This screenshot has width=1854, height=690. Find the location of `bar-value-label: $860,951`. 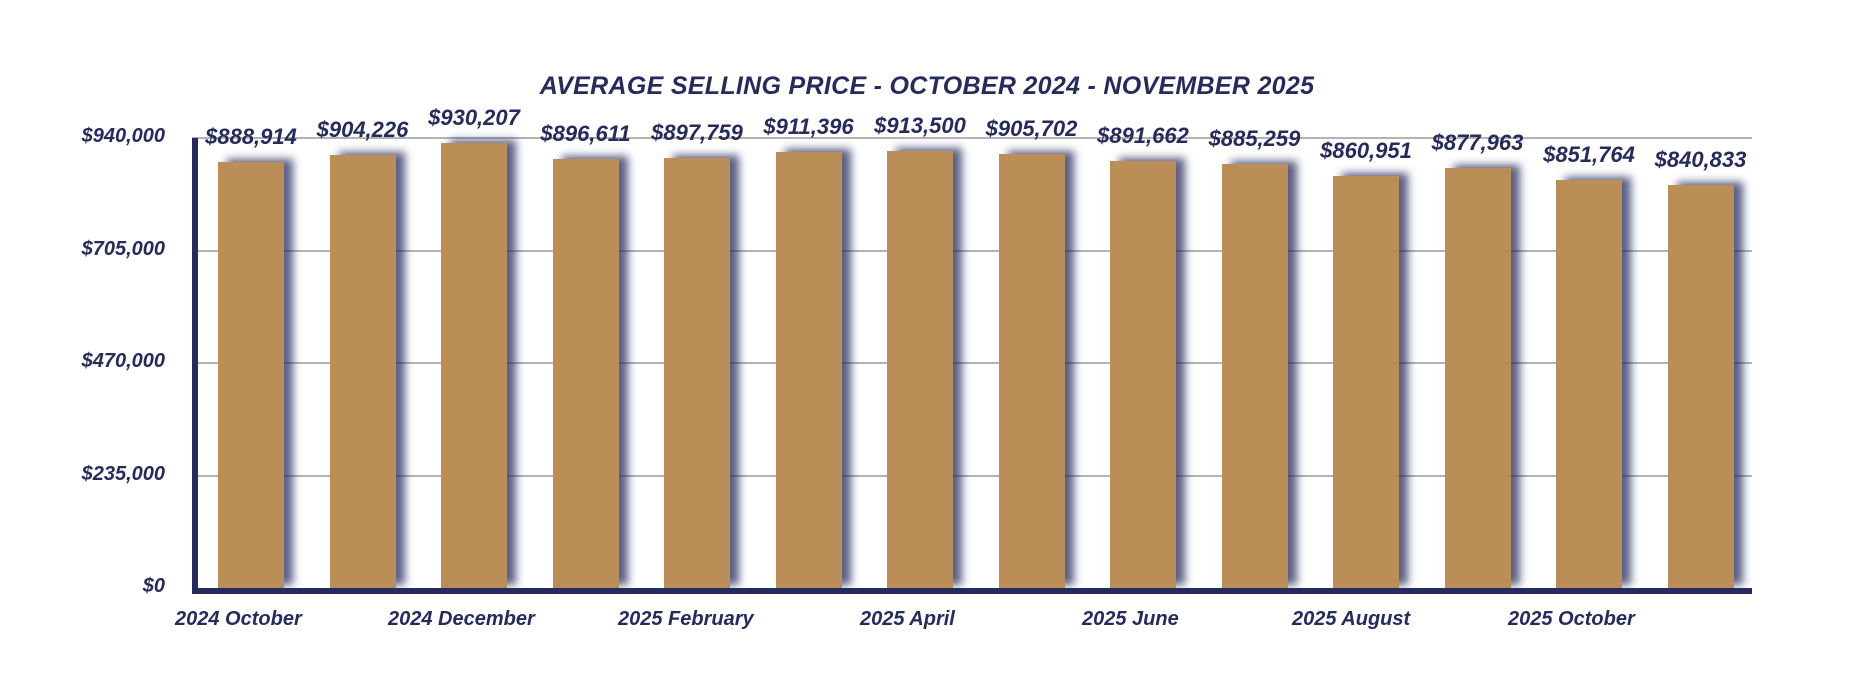

bar-value-label: $860,951 is located at coordinates (1366, 150).